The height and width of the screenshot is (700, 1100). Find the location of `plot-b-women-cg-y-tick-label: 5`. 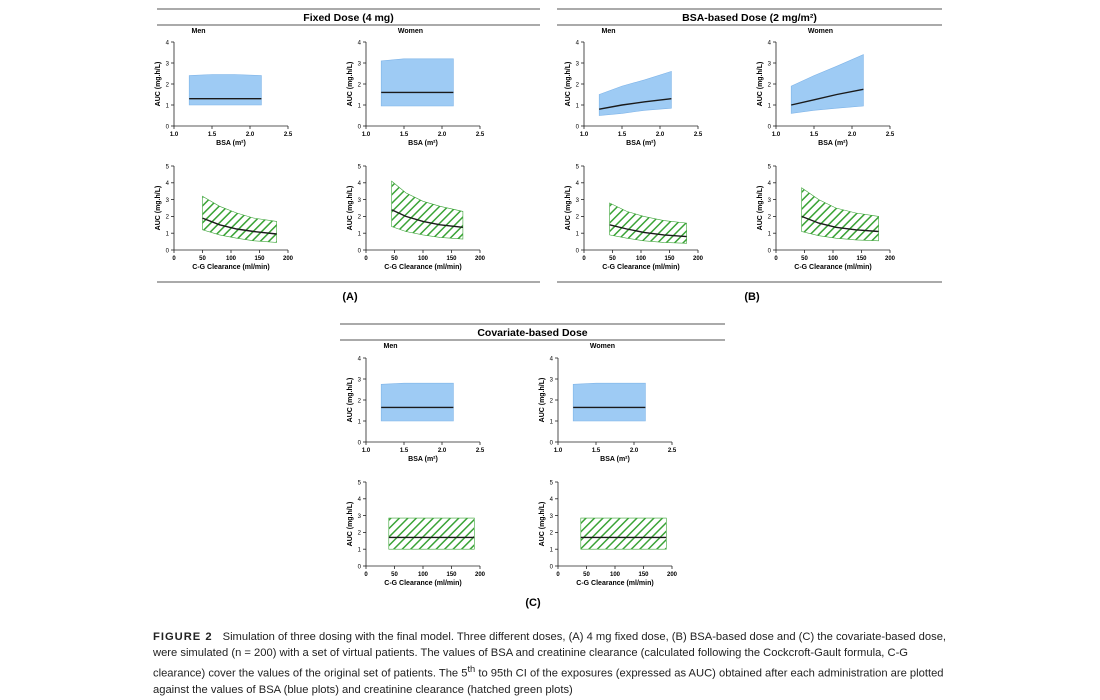

plot-b-women-cg-y-tick-label: 5 is located at coordinates (770, 167).